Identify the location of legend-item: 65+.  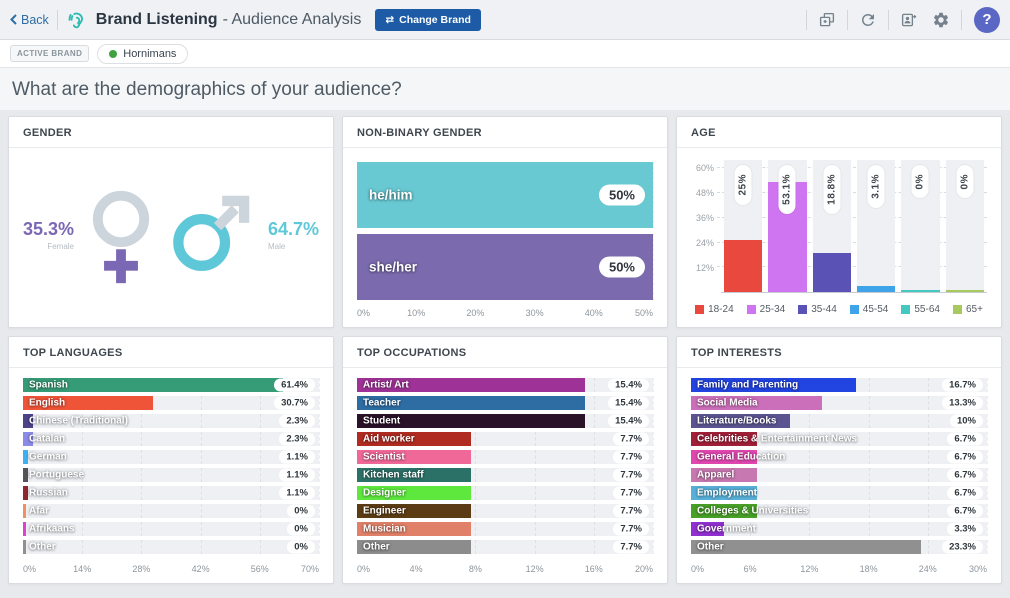
(967, 309).